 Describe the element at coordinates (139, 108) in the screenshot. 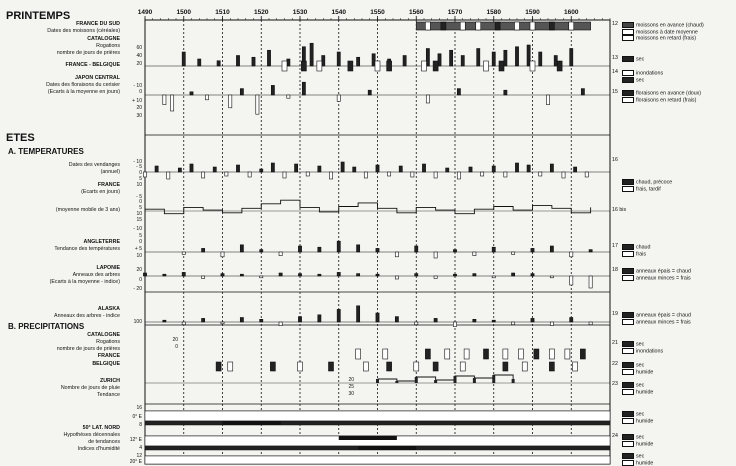

I see `tick-jap-20: 20` at that location.